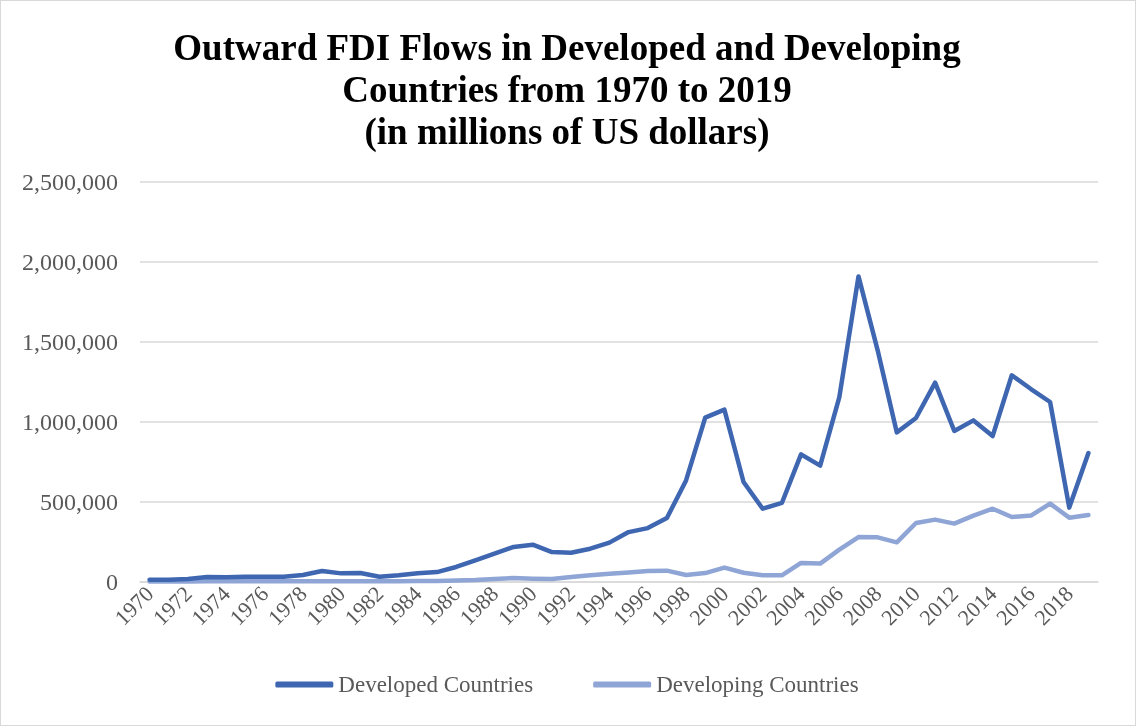 This screenshot has width=1136, height=726. Describe the element at coordinates (112, 582) in the screenshot. I see `y-tick-label: 0` at that location.